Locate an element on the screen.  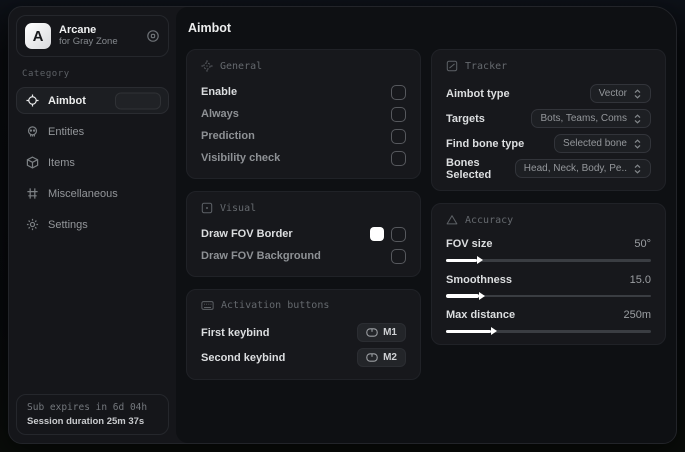
panel-accuracy: Accuracy FOV size 50° Smoothness is located at coordinates (548, 274).